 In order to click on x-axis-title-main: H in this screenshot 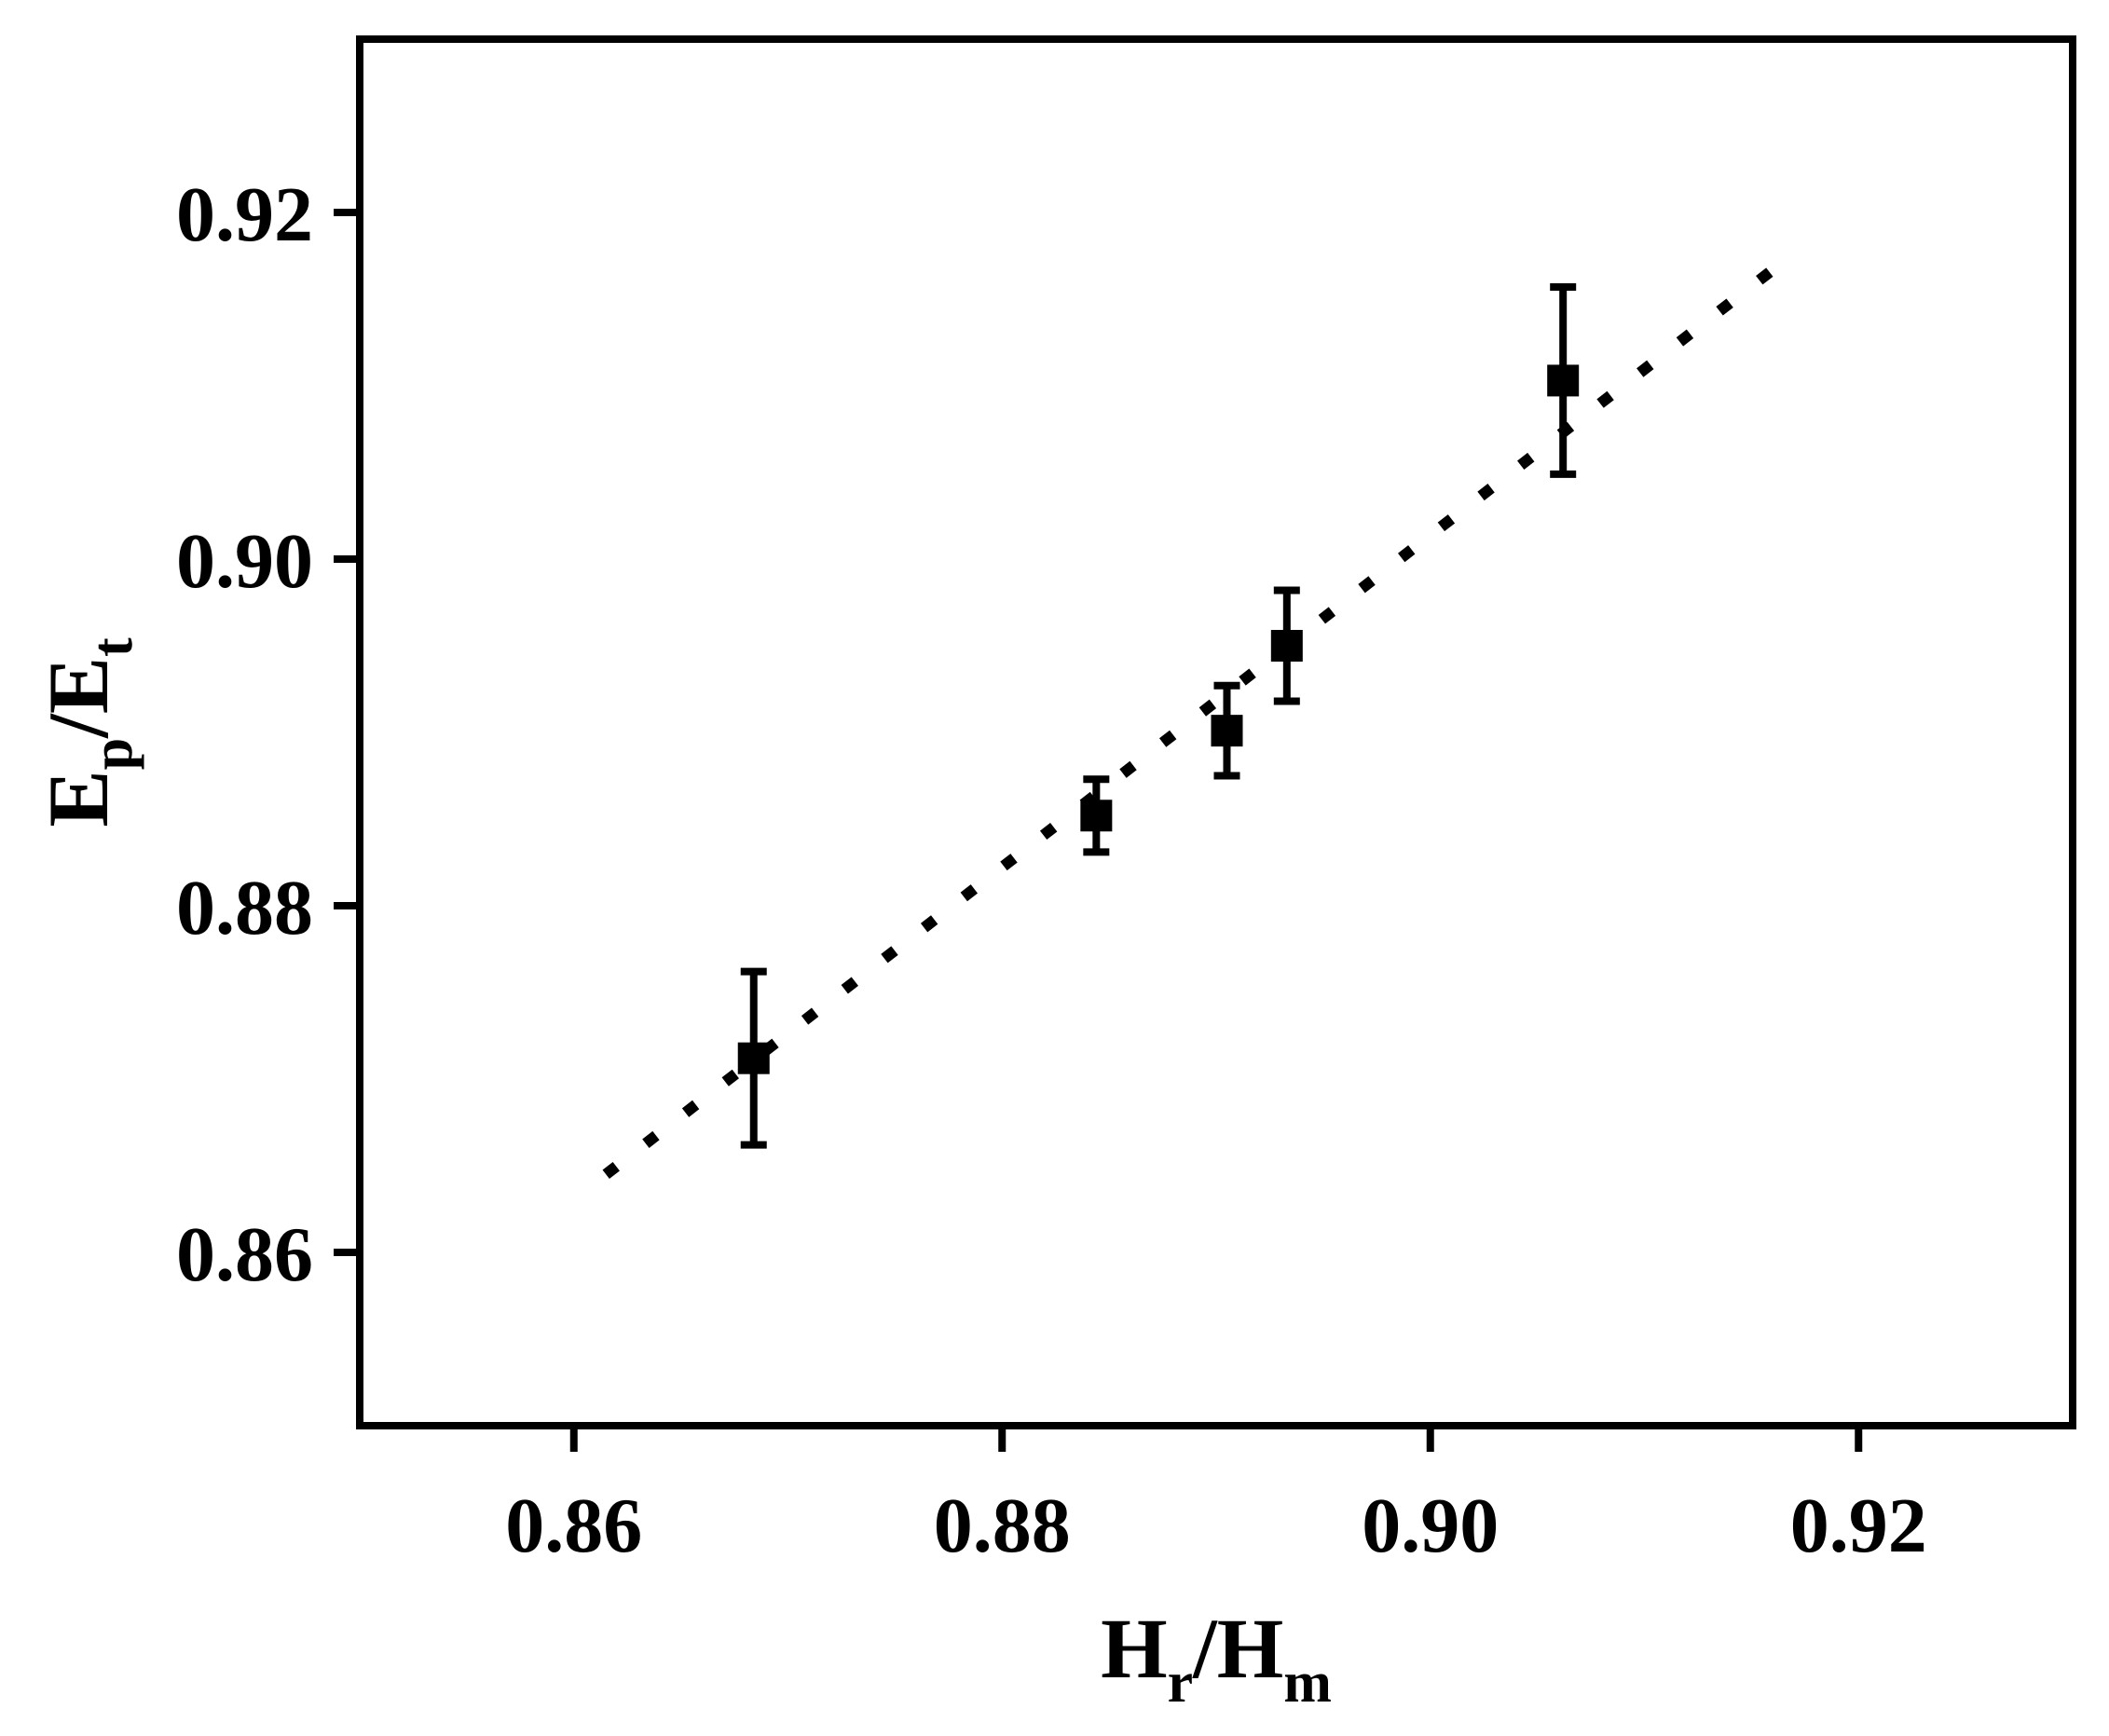, I will do `click(1134, 1648)`.